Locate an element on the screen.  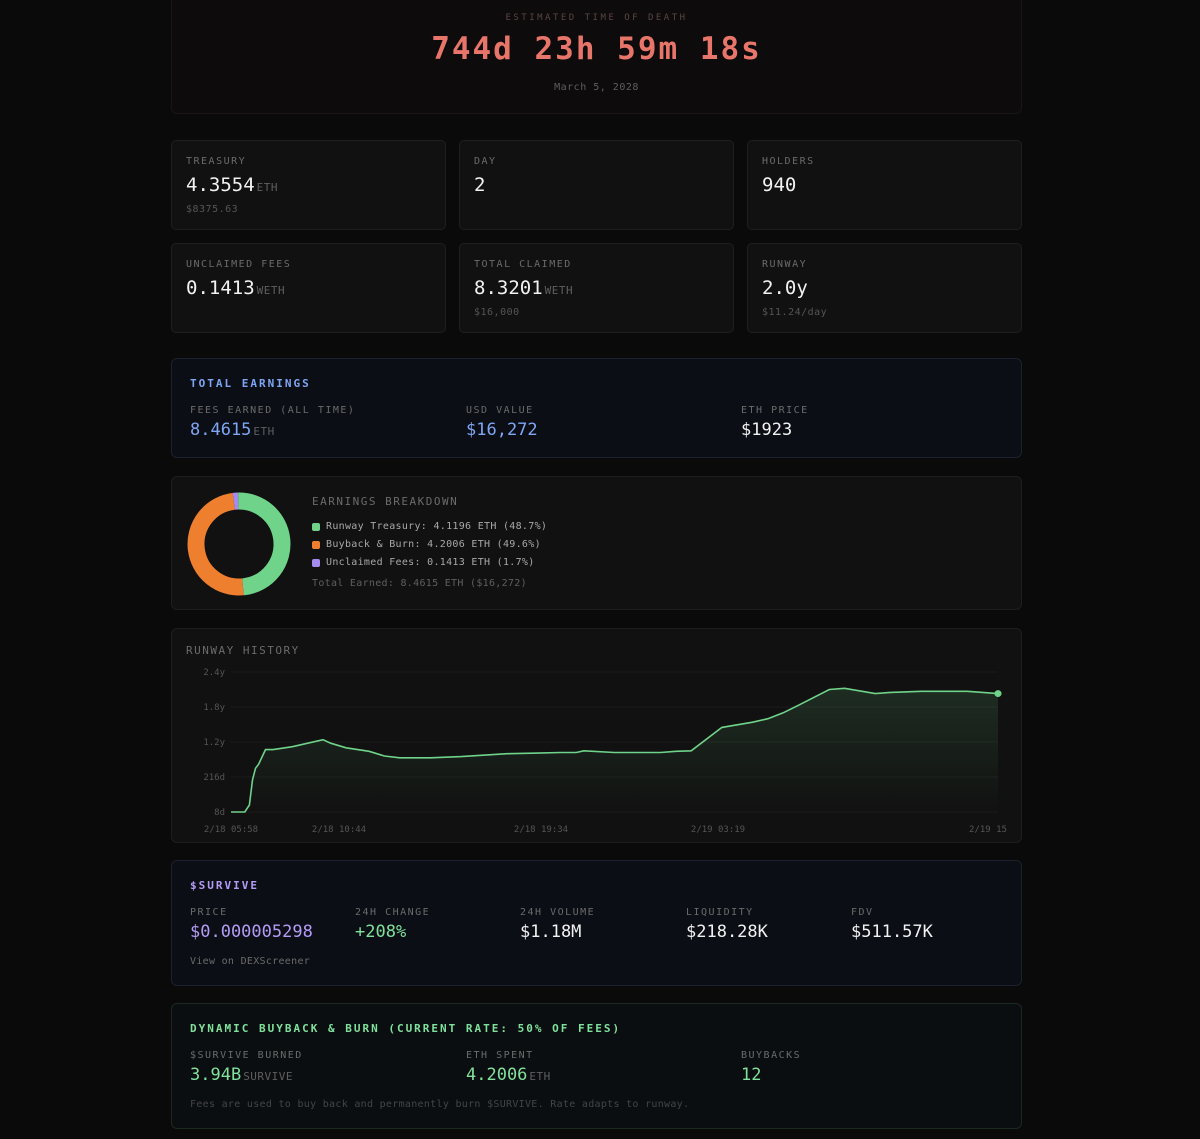
y-tick-label: 8d is located at coordinates (219, 813).